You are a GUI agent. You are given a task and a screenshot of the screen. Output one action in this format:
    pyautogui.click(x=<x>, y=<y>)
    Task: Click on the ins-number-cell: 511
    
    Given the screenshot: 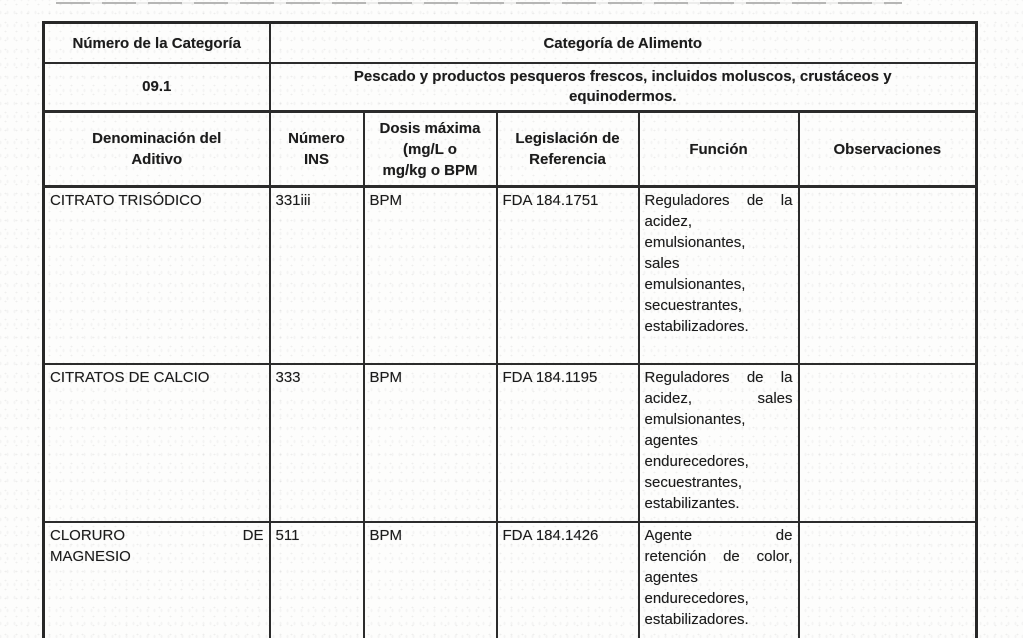 What is the action you would take?
    pyautogui.click(x=316, y=579)
    